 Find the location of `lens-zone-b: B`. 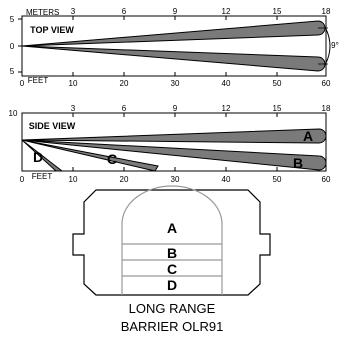

lens-zone-b: B is located at coordinates (172, 253).